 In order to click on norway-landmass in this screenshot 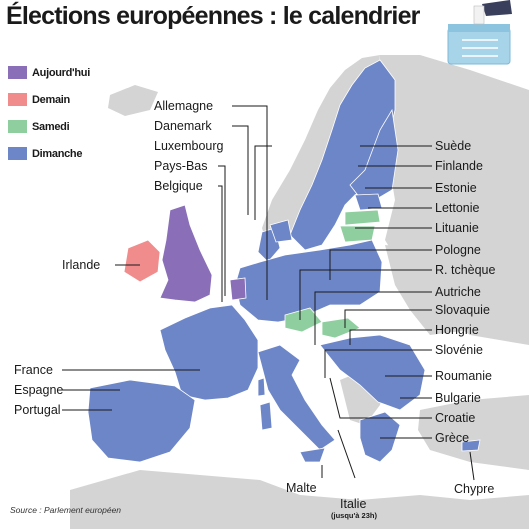, I will do `click(321, 151)`.